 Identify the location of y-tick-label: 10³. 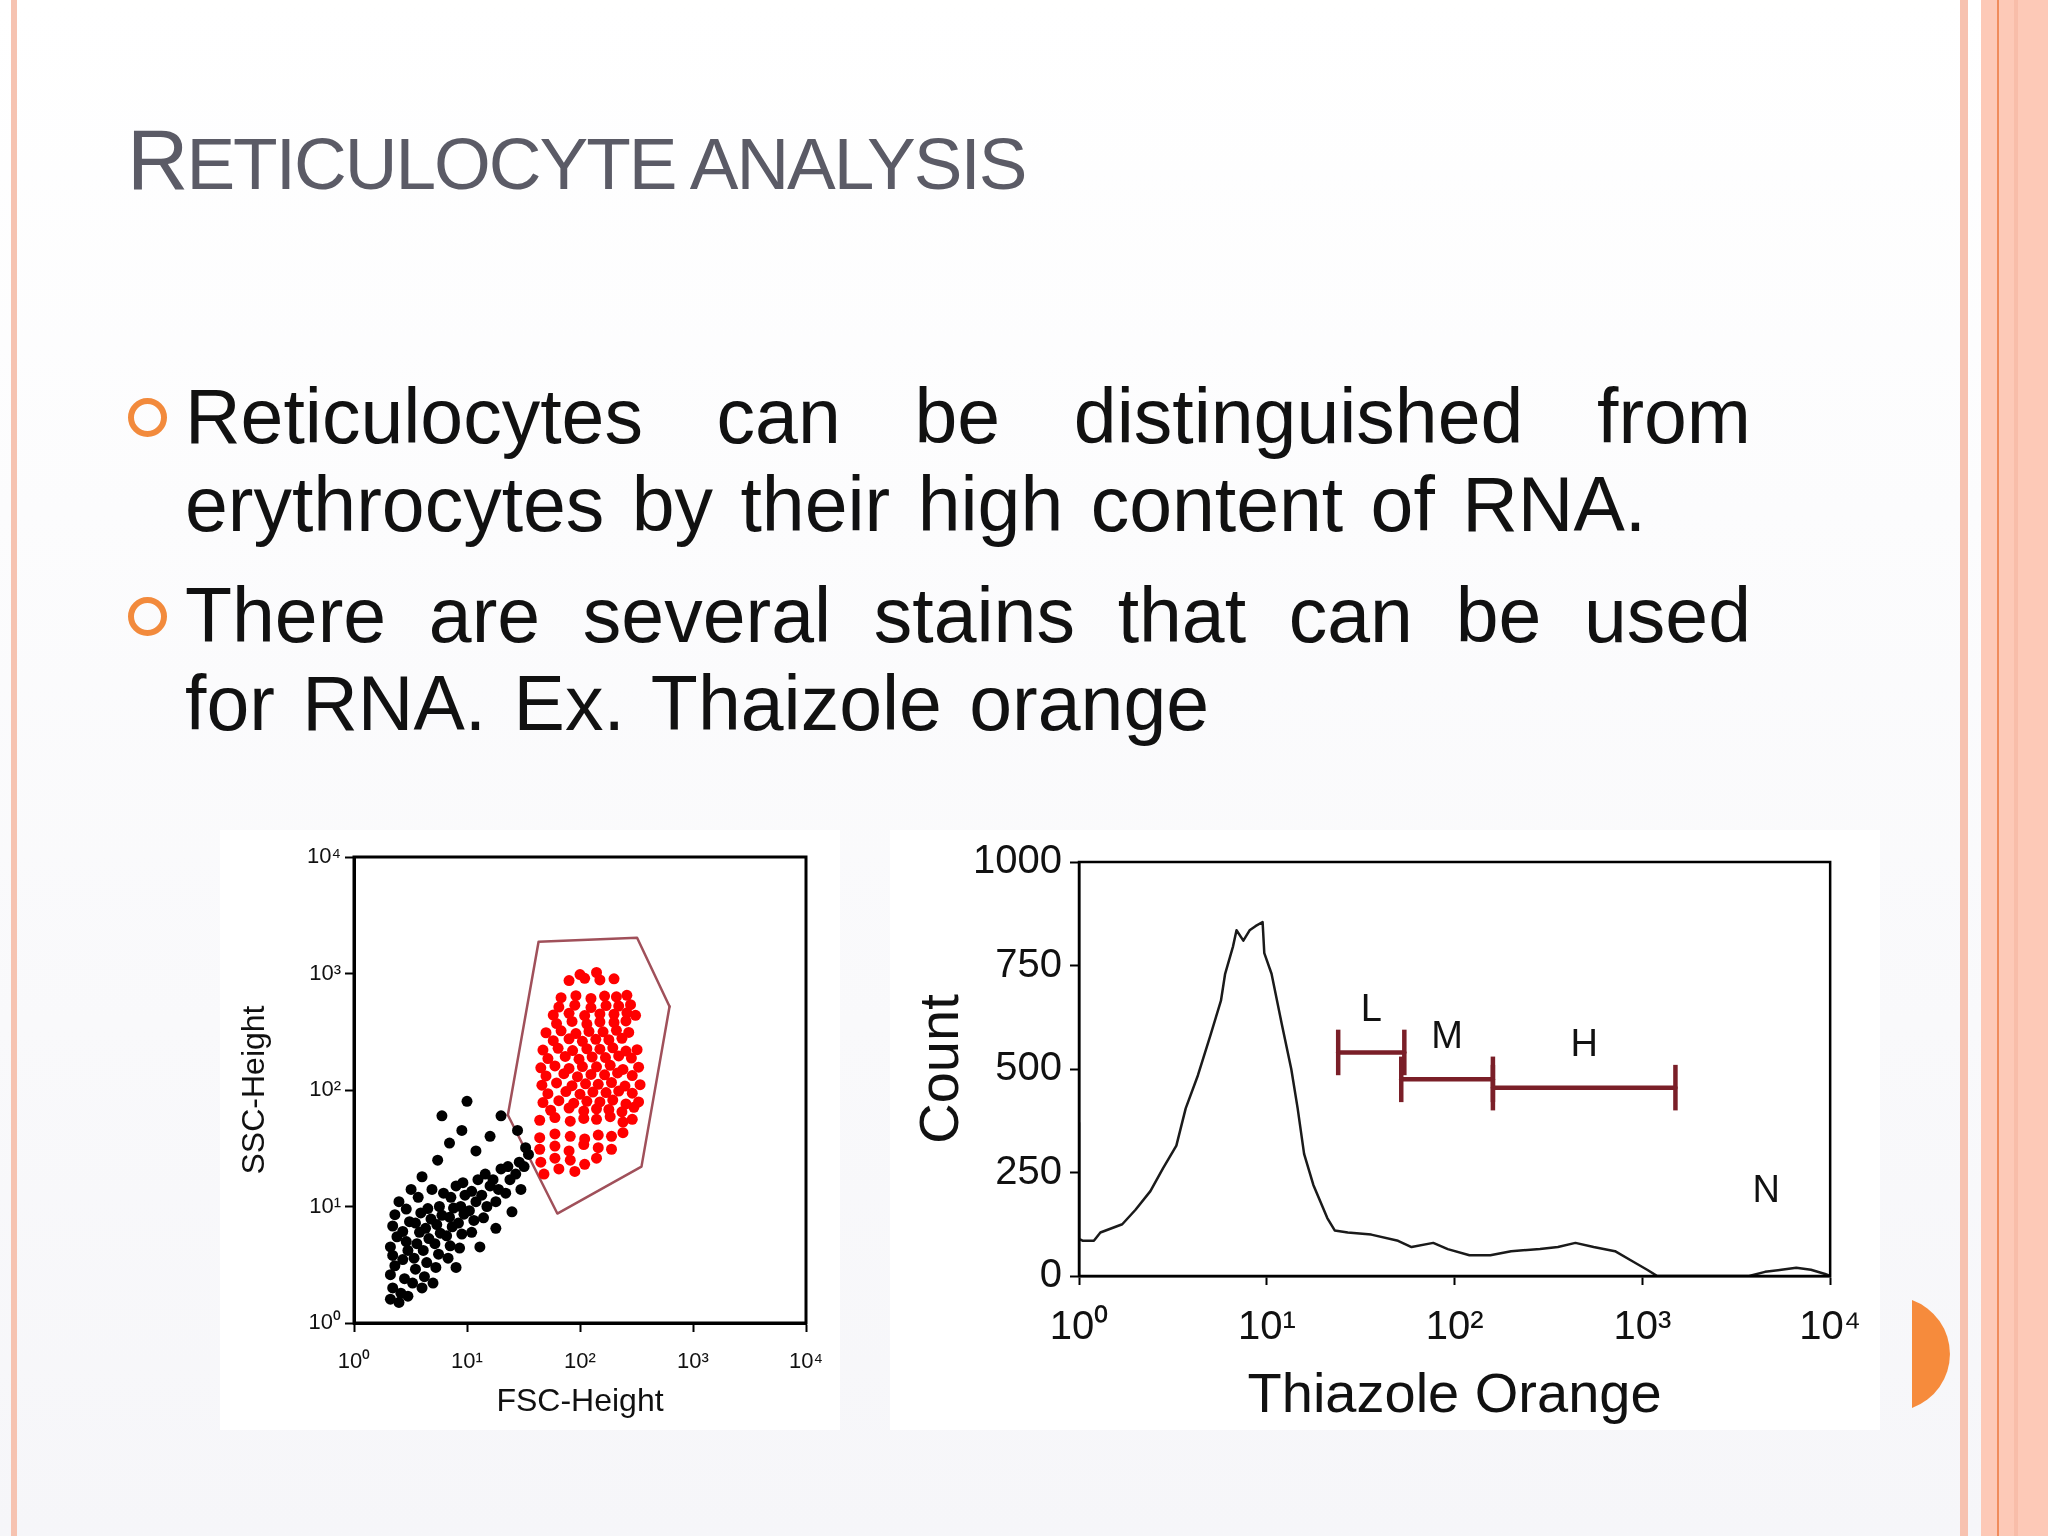
(325, 972).